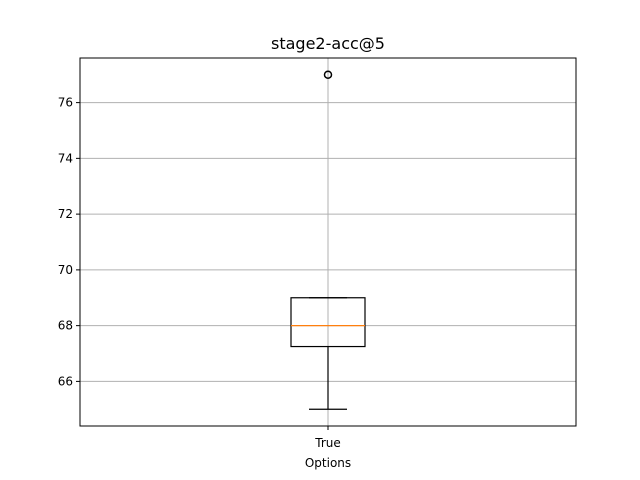  Describe the element at coordinates (328, 74) in the screenshot. I see `outlier-point` at that location.